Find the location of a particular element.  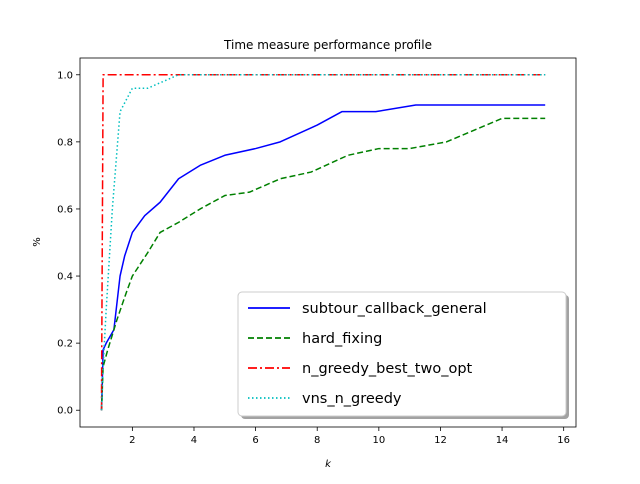

legend-box is located at coordinates (402, 354).